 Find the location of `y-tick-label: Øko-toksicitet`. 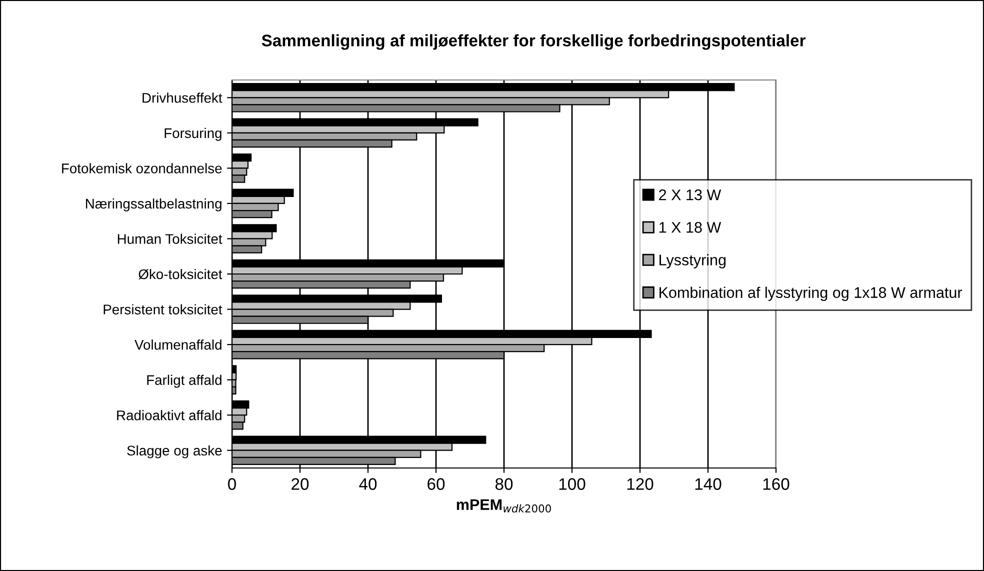

y-tick-label: Øko-toksicitet is located at coordinates (180, 274).